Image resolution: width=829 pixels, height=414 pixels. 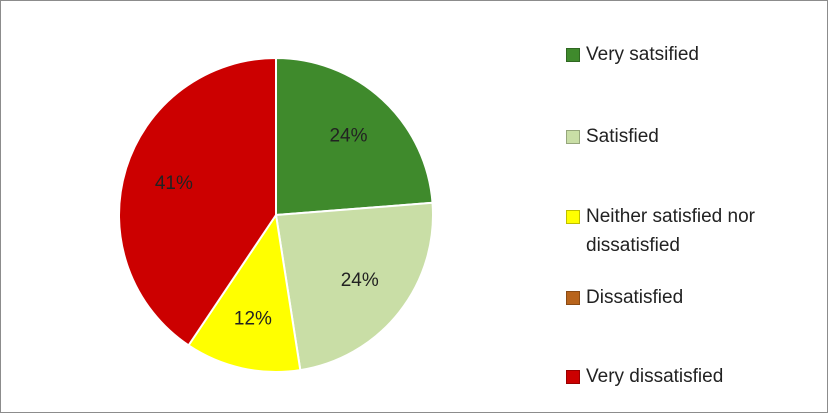 I want to click on legend-label: Very dissatisfied, so click(x=655, y=376).